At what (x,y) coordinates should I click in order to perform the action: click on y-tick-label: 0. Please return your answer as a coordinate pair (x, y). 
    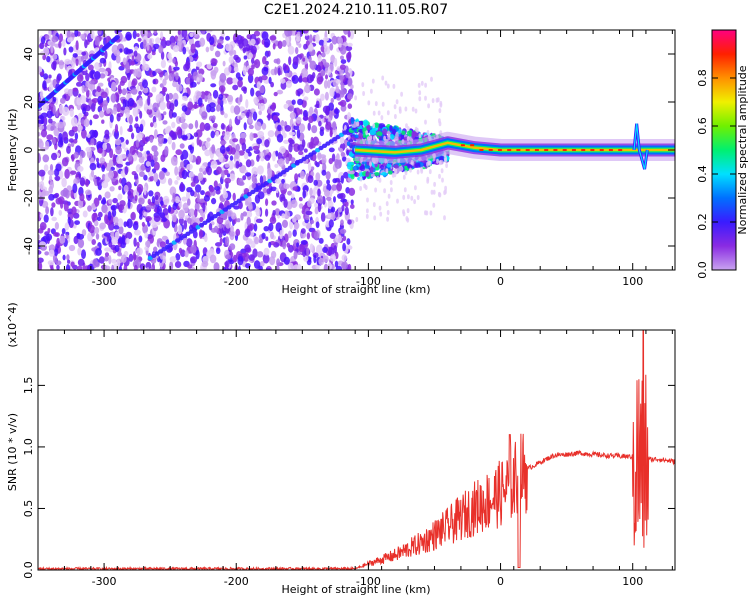
    Looking at the image, I should click on (28, 150).